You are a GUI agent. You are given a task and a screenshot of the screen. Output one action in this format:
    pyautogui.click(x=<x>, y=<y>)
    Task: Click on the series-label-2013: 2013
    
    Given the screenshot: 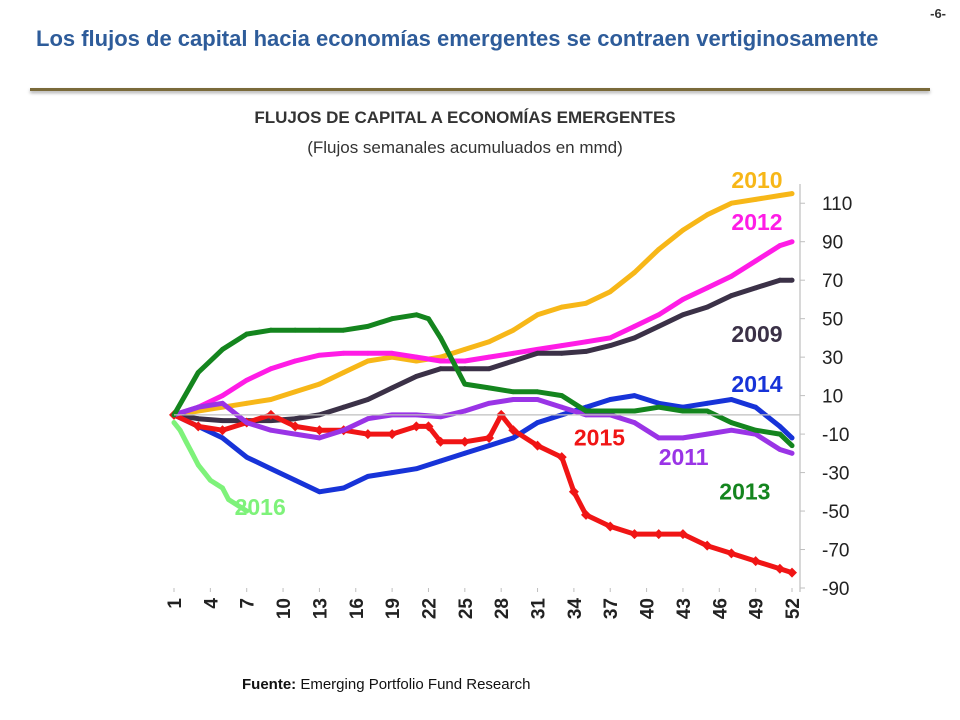 What is the action you would take?
    pyautogui.click(x=744, y=492)
    